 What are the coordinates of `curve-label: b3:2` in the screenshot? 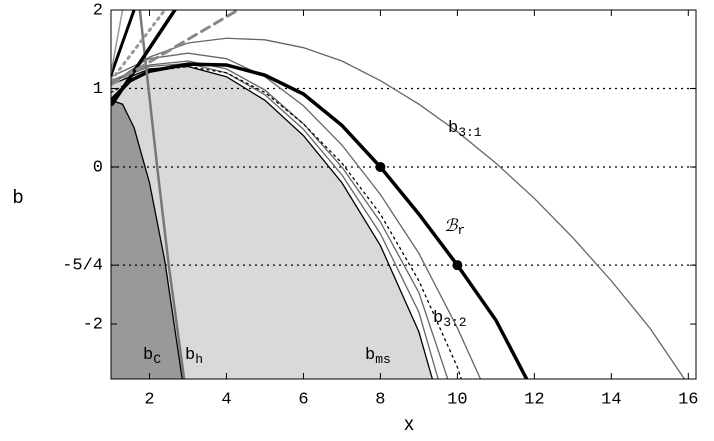 It's located at (450, 319).